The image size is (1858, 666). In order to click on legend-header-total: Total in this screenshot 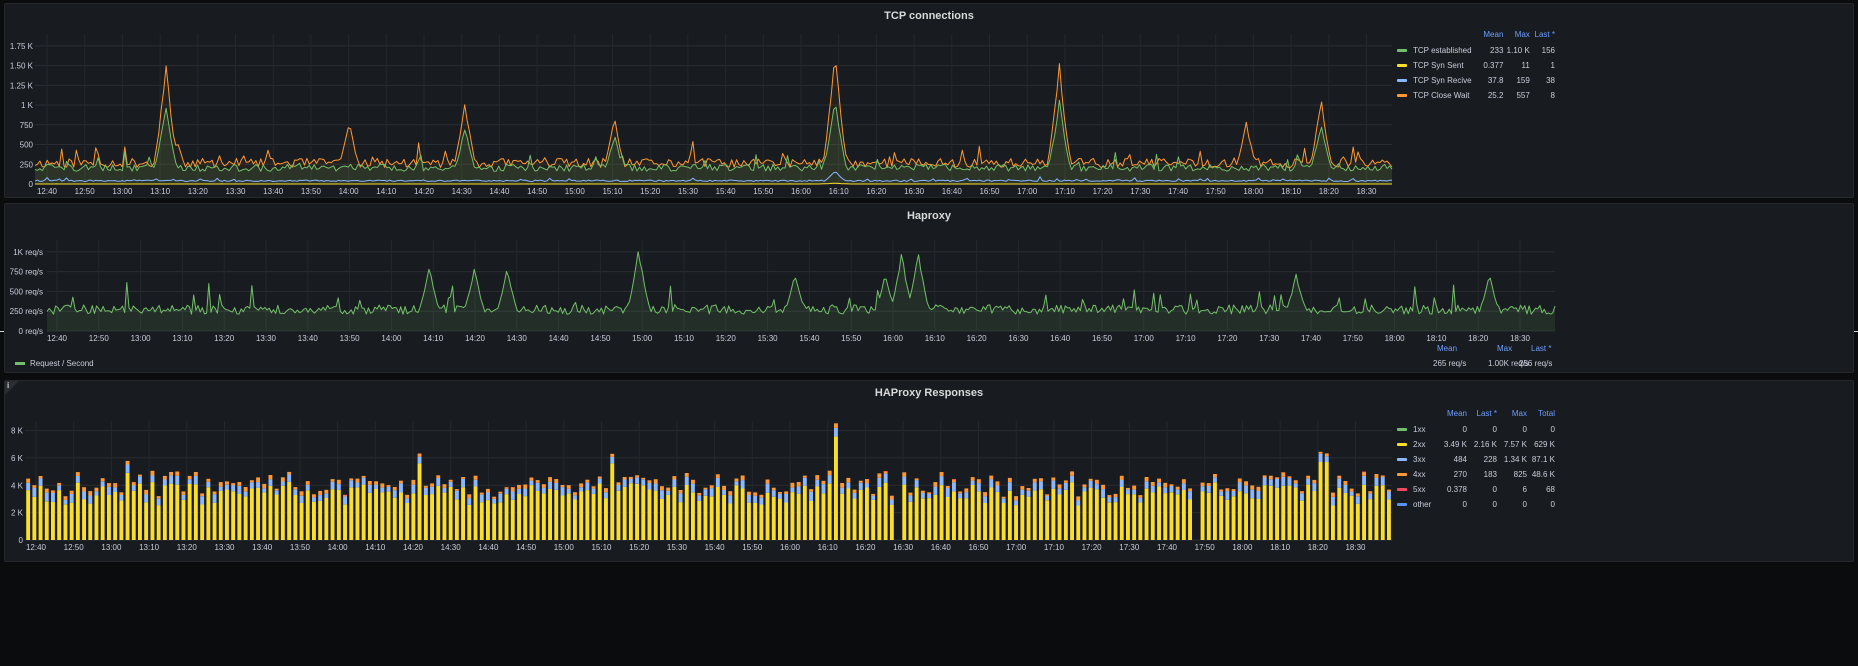, I will do `click(1546, 413)`.